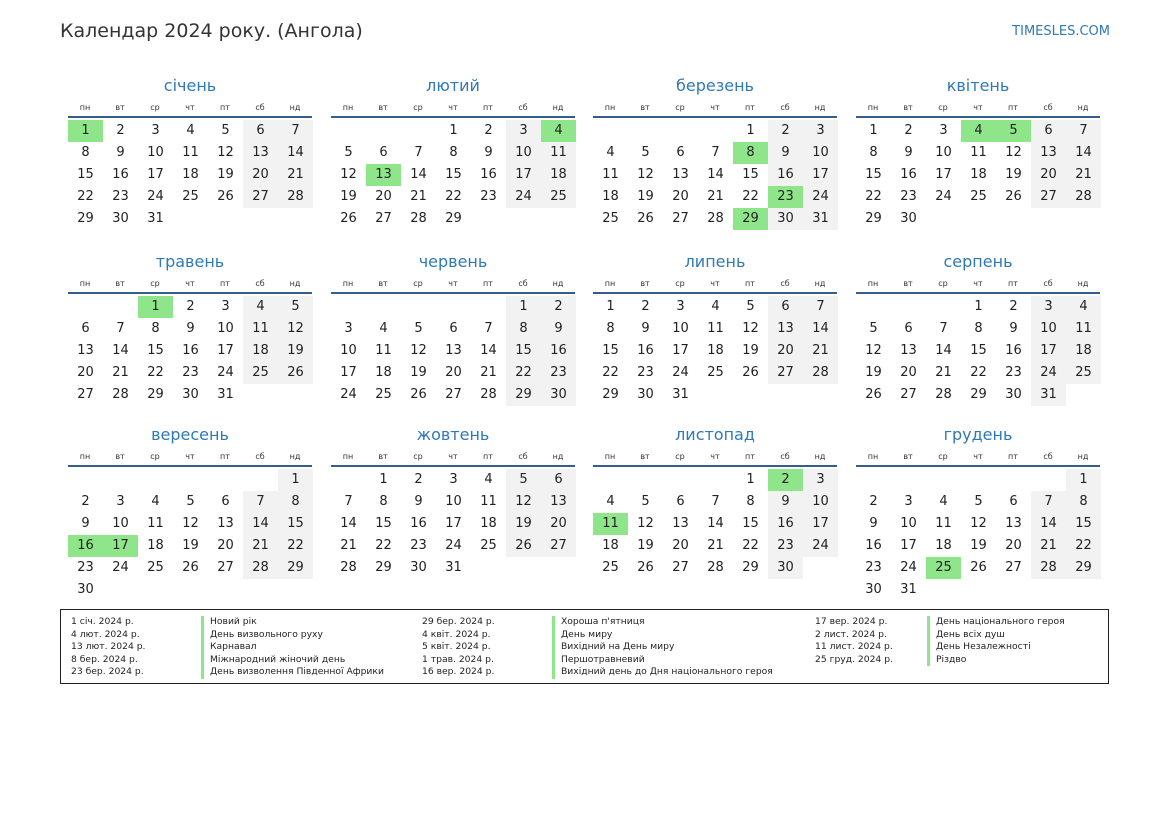 Image resolution: width=1169 pixels, height=827 pixels. What do you see at coordinates (598, 660) in the screenshot?
I see `holiday-name: Першотравневий` at bounding box center [598, 660].